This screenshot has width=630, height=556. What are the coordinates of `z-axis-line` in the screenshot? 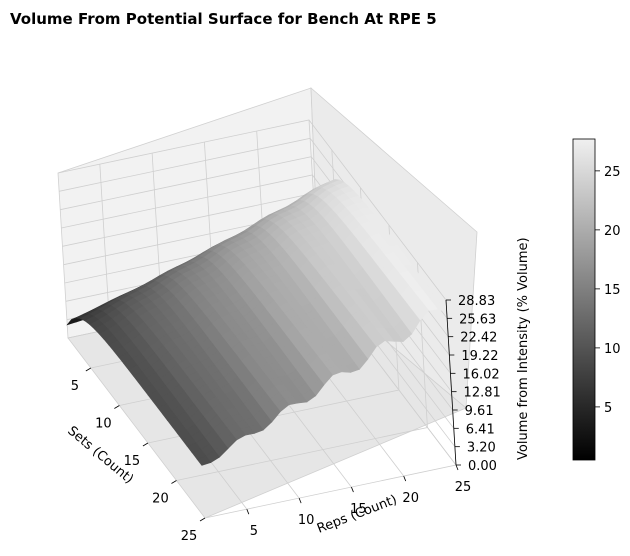 It's located at (451, 382).